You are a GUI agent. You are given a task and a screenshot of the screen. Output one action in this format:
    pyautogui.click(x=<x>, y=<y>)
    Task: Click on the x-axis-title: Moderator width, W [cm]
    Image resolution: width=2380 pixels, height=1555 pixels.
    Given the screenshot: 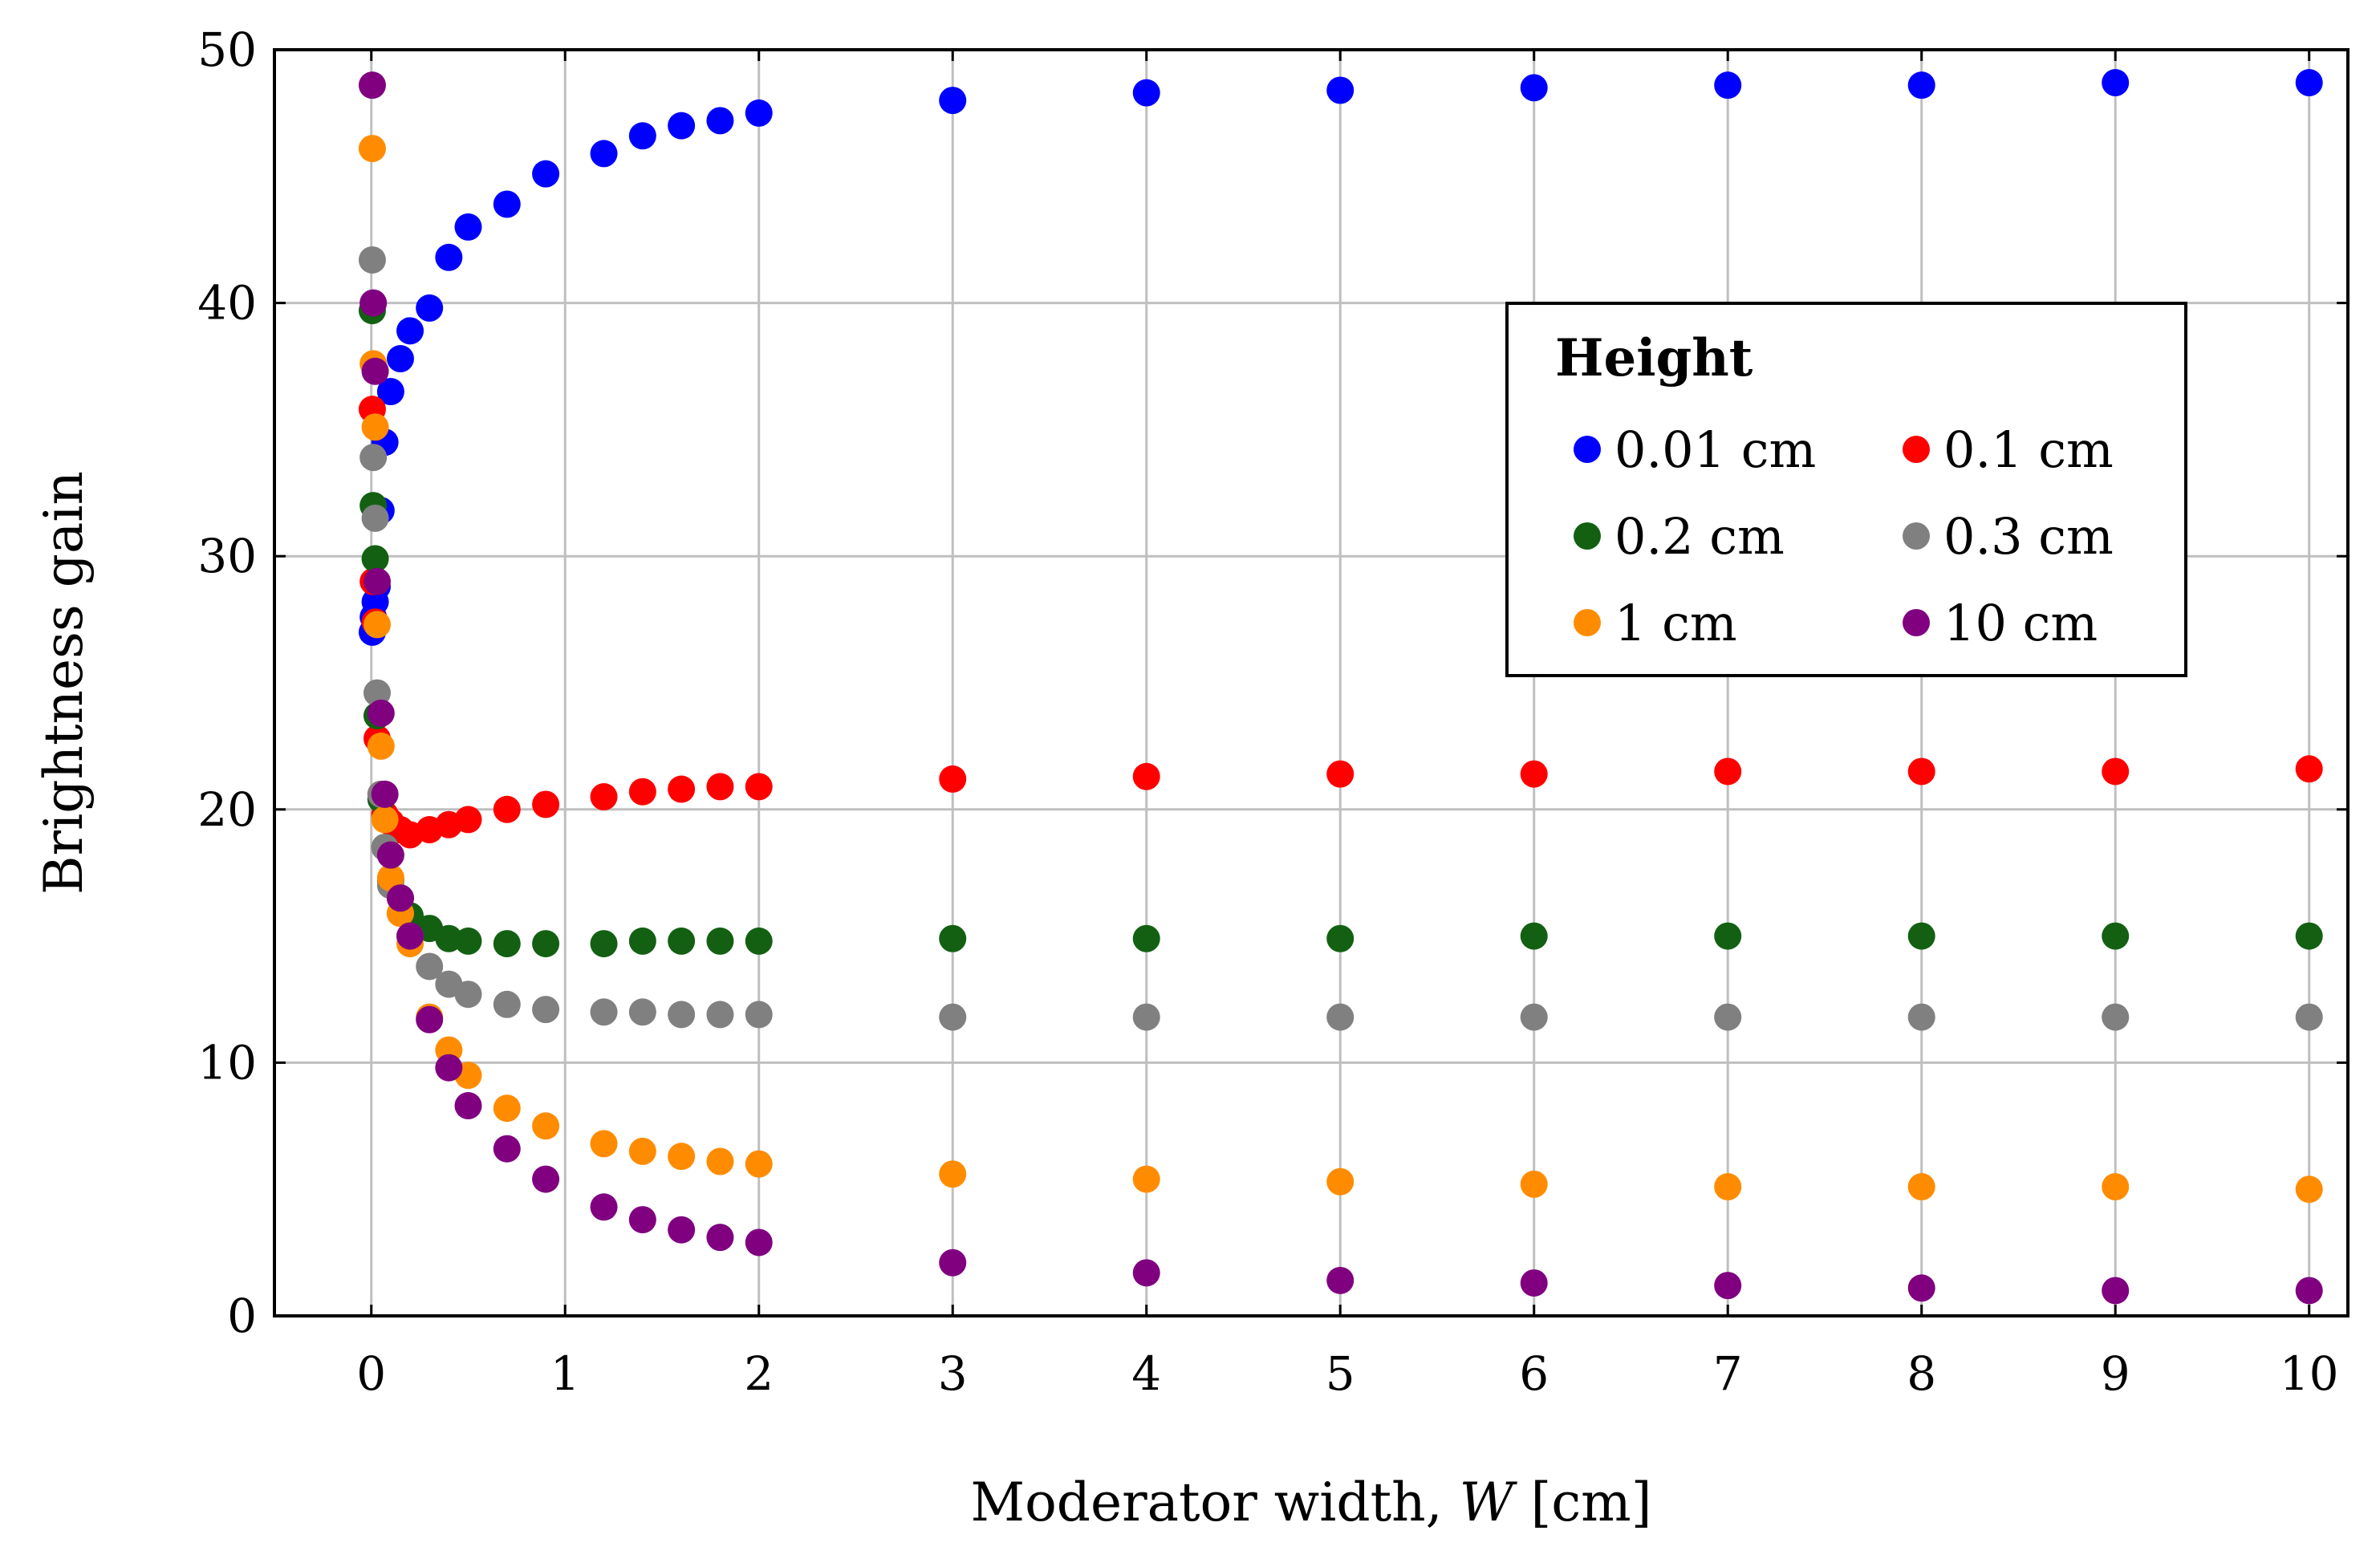 What is the action you would take?
    pyautogui.click(x=1310, y=1502)
    